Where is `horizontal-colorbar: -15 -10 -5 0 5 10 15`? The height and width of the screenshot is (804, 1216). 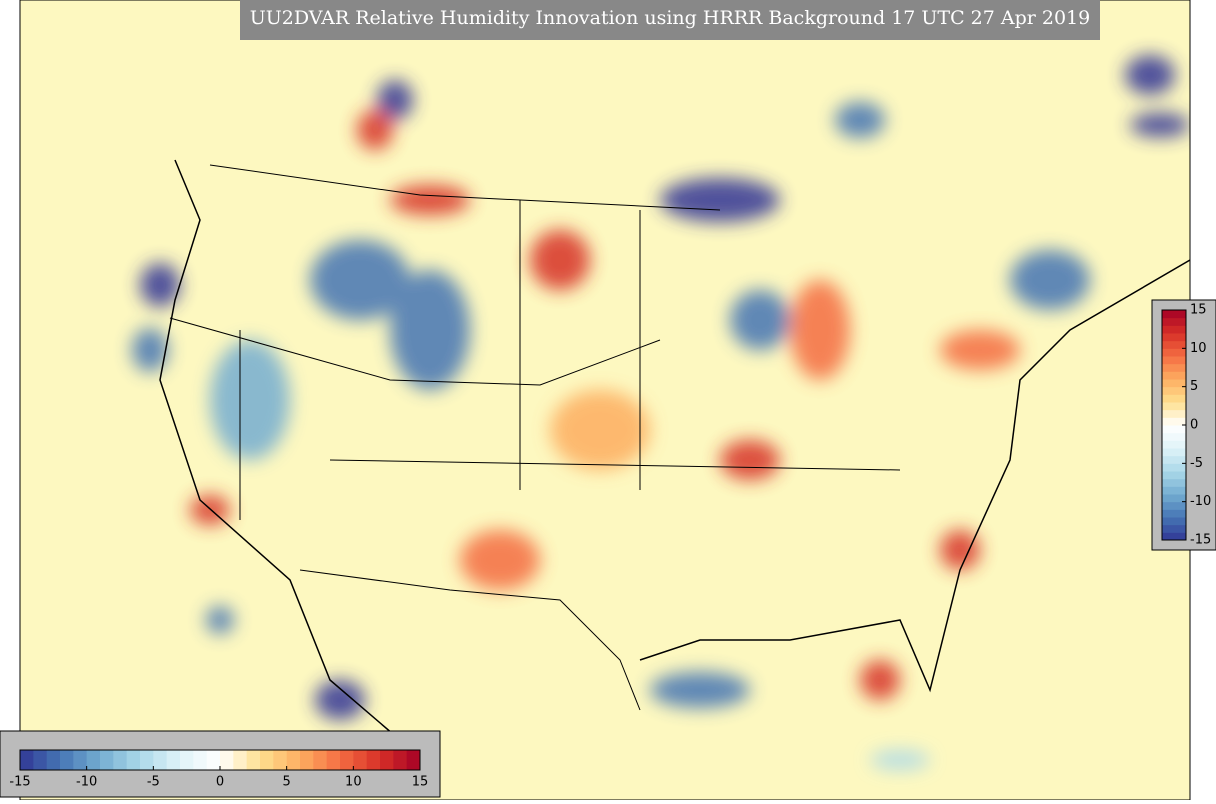 horizontal-colorbar: -15 -10 -5 0 5 10 15 is located at coordinates (219, 769).